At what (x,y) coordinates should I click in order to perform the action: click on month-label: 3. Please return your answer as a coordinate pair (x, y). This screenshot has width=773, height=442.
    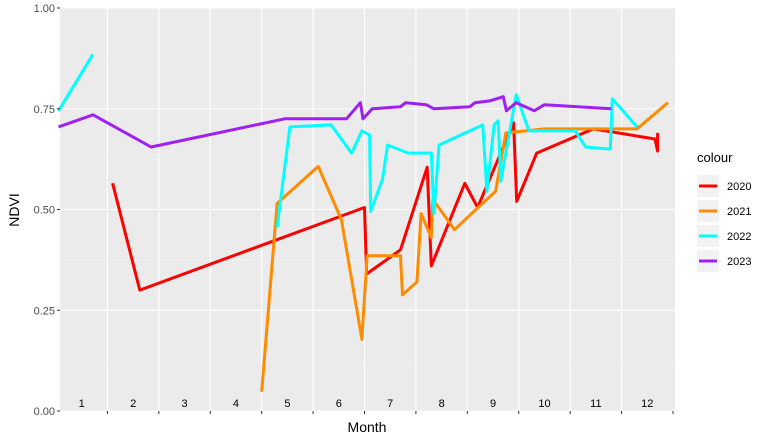
    Looking at the image, I should click on (184, 404).